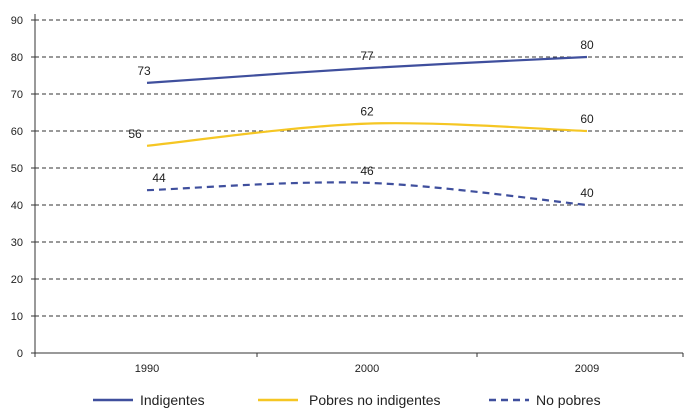 Image resolution: width=692 pixels, height=414 pixels. What do you see at coordinates (367, 171) in the screenshot?
I see `data-label-no-pobres-2000: 46` at bounding box center [367, 171].